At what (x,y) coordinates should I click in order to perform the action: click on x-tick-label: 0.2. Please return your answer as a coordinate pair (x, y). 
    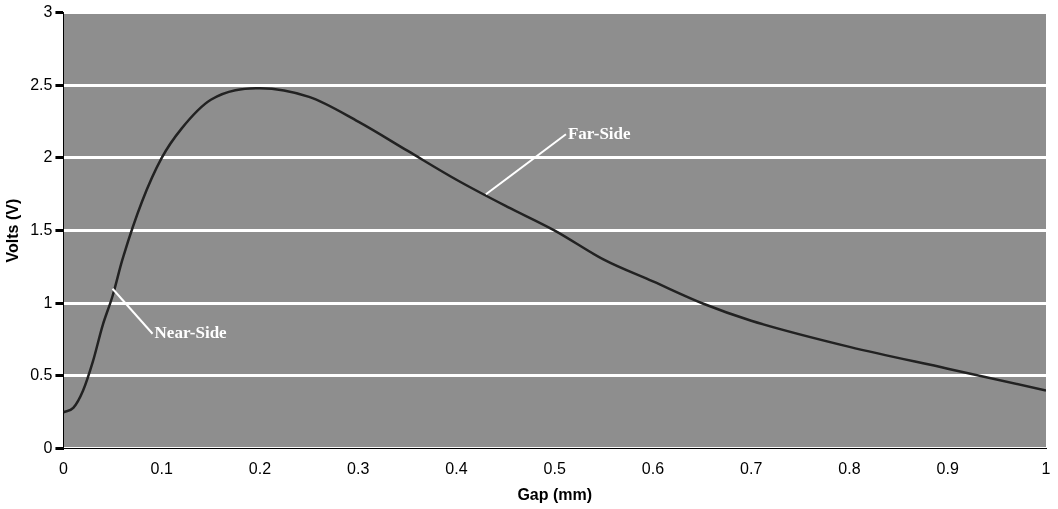
    Looking at the image, I should click on (260, 468).